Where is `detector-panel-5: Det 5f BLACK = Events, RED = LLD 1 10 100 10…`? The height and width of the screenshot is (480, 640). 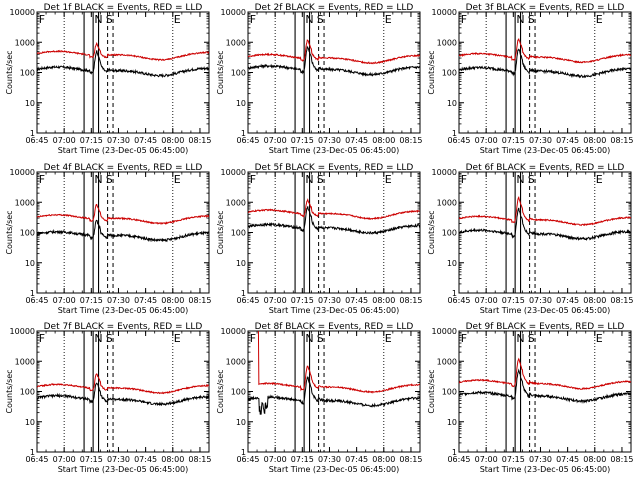
detector-panel-5: Det 5f BLACK = Events, RED = LLD 1 10 100 10… is located at coordinates (319, 239).